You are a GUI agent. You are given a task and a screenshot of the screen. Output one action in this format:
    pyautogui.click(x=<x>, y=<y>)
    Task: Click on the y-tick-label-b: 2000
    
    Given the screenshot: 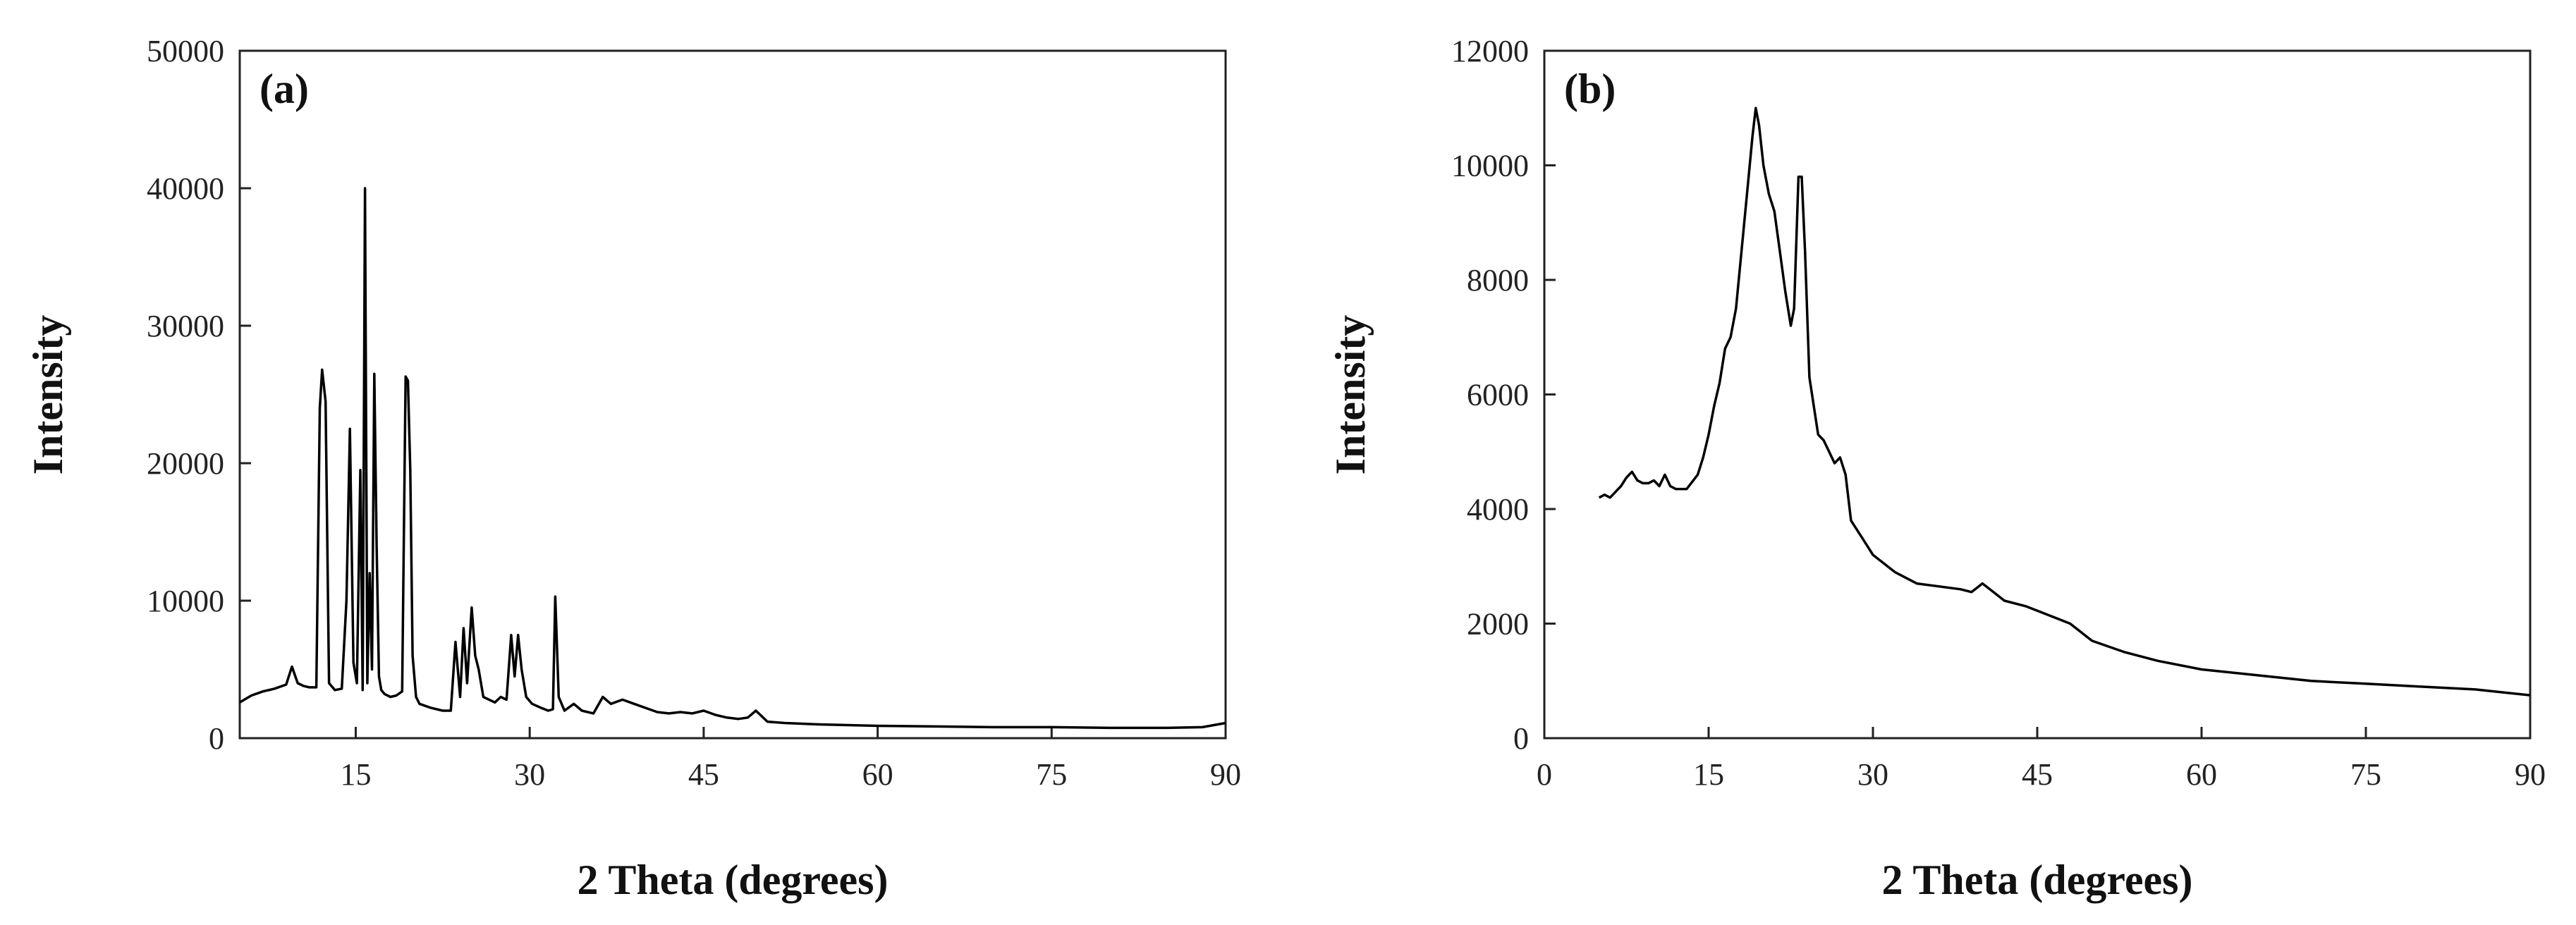 What is the action you would take?
    pyautogui.click(x=1498, y=624)
    